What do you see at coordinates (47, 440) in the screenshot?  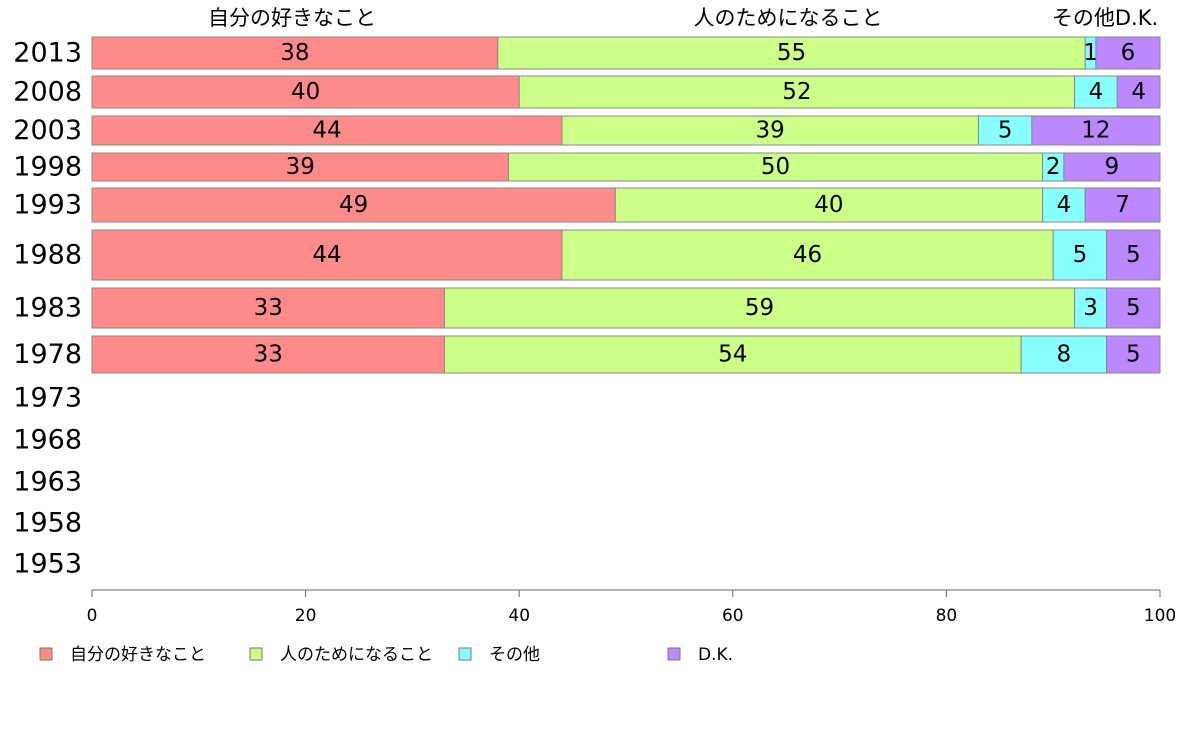 I see `year-label-1968: 1968` at bounding box center [47, 440].